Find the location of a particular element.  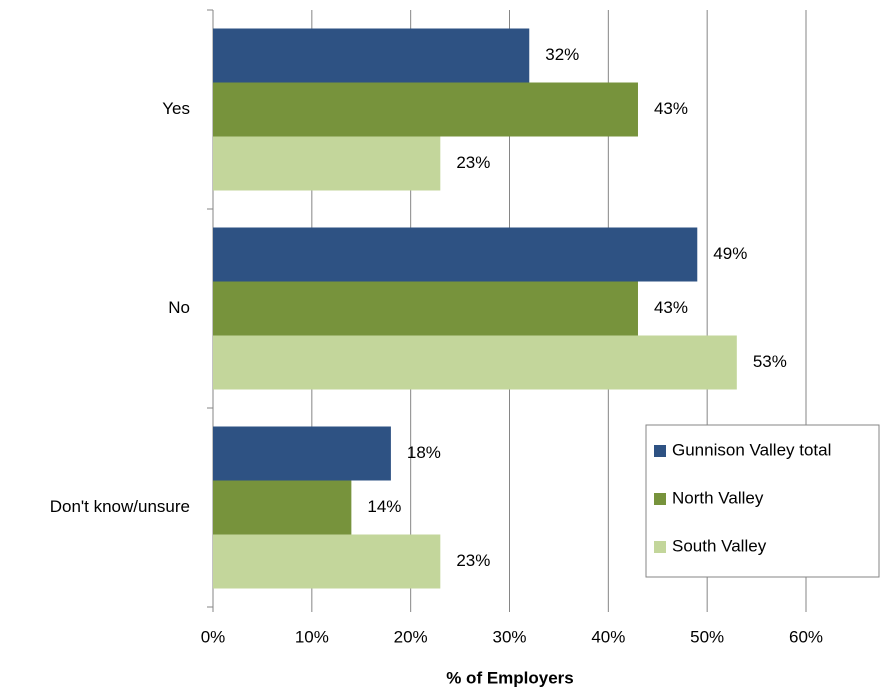

legend-box is located at coordinates (762, 501).